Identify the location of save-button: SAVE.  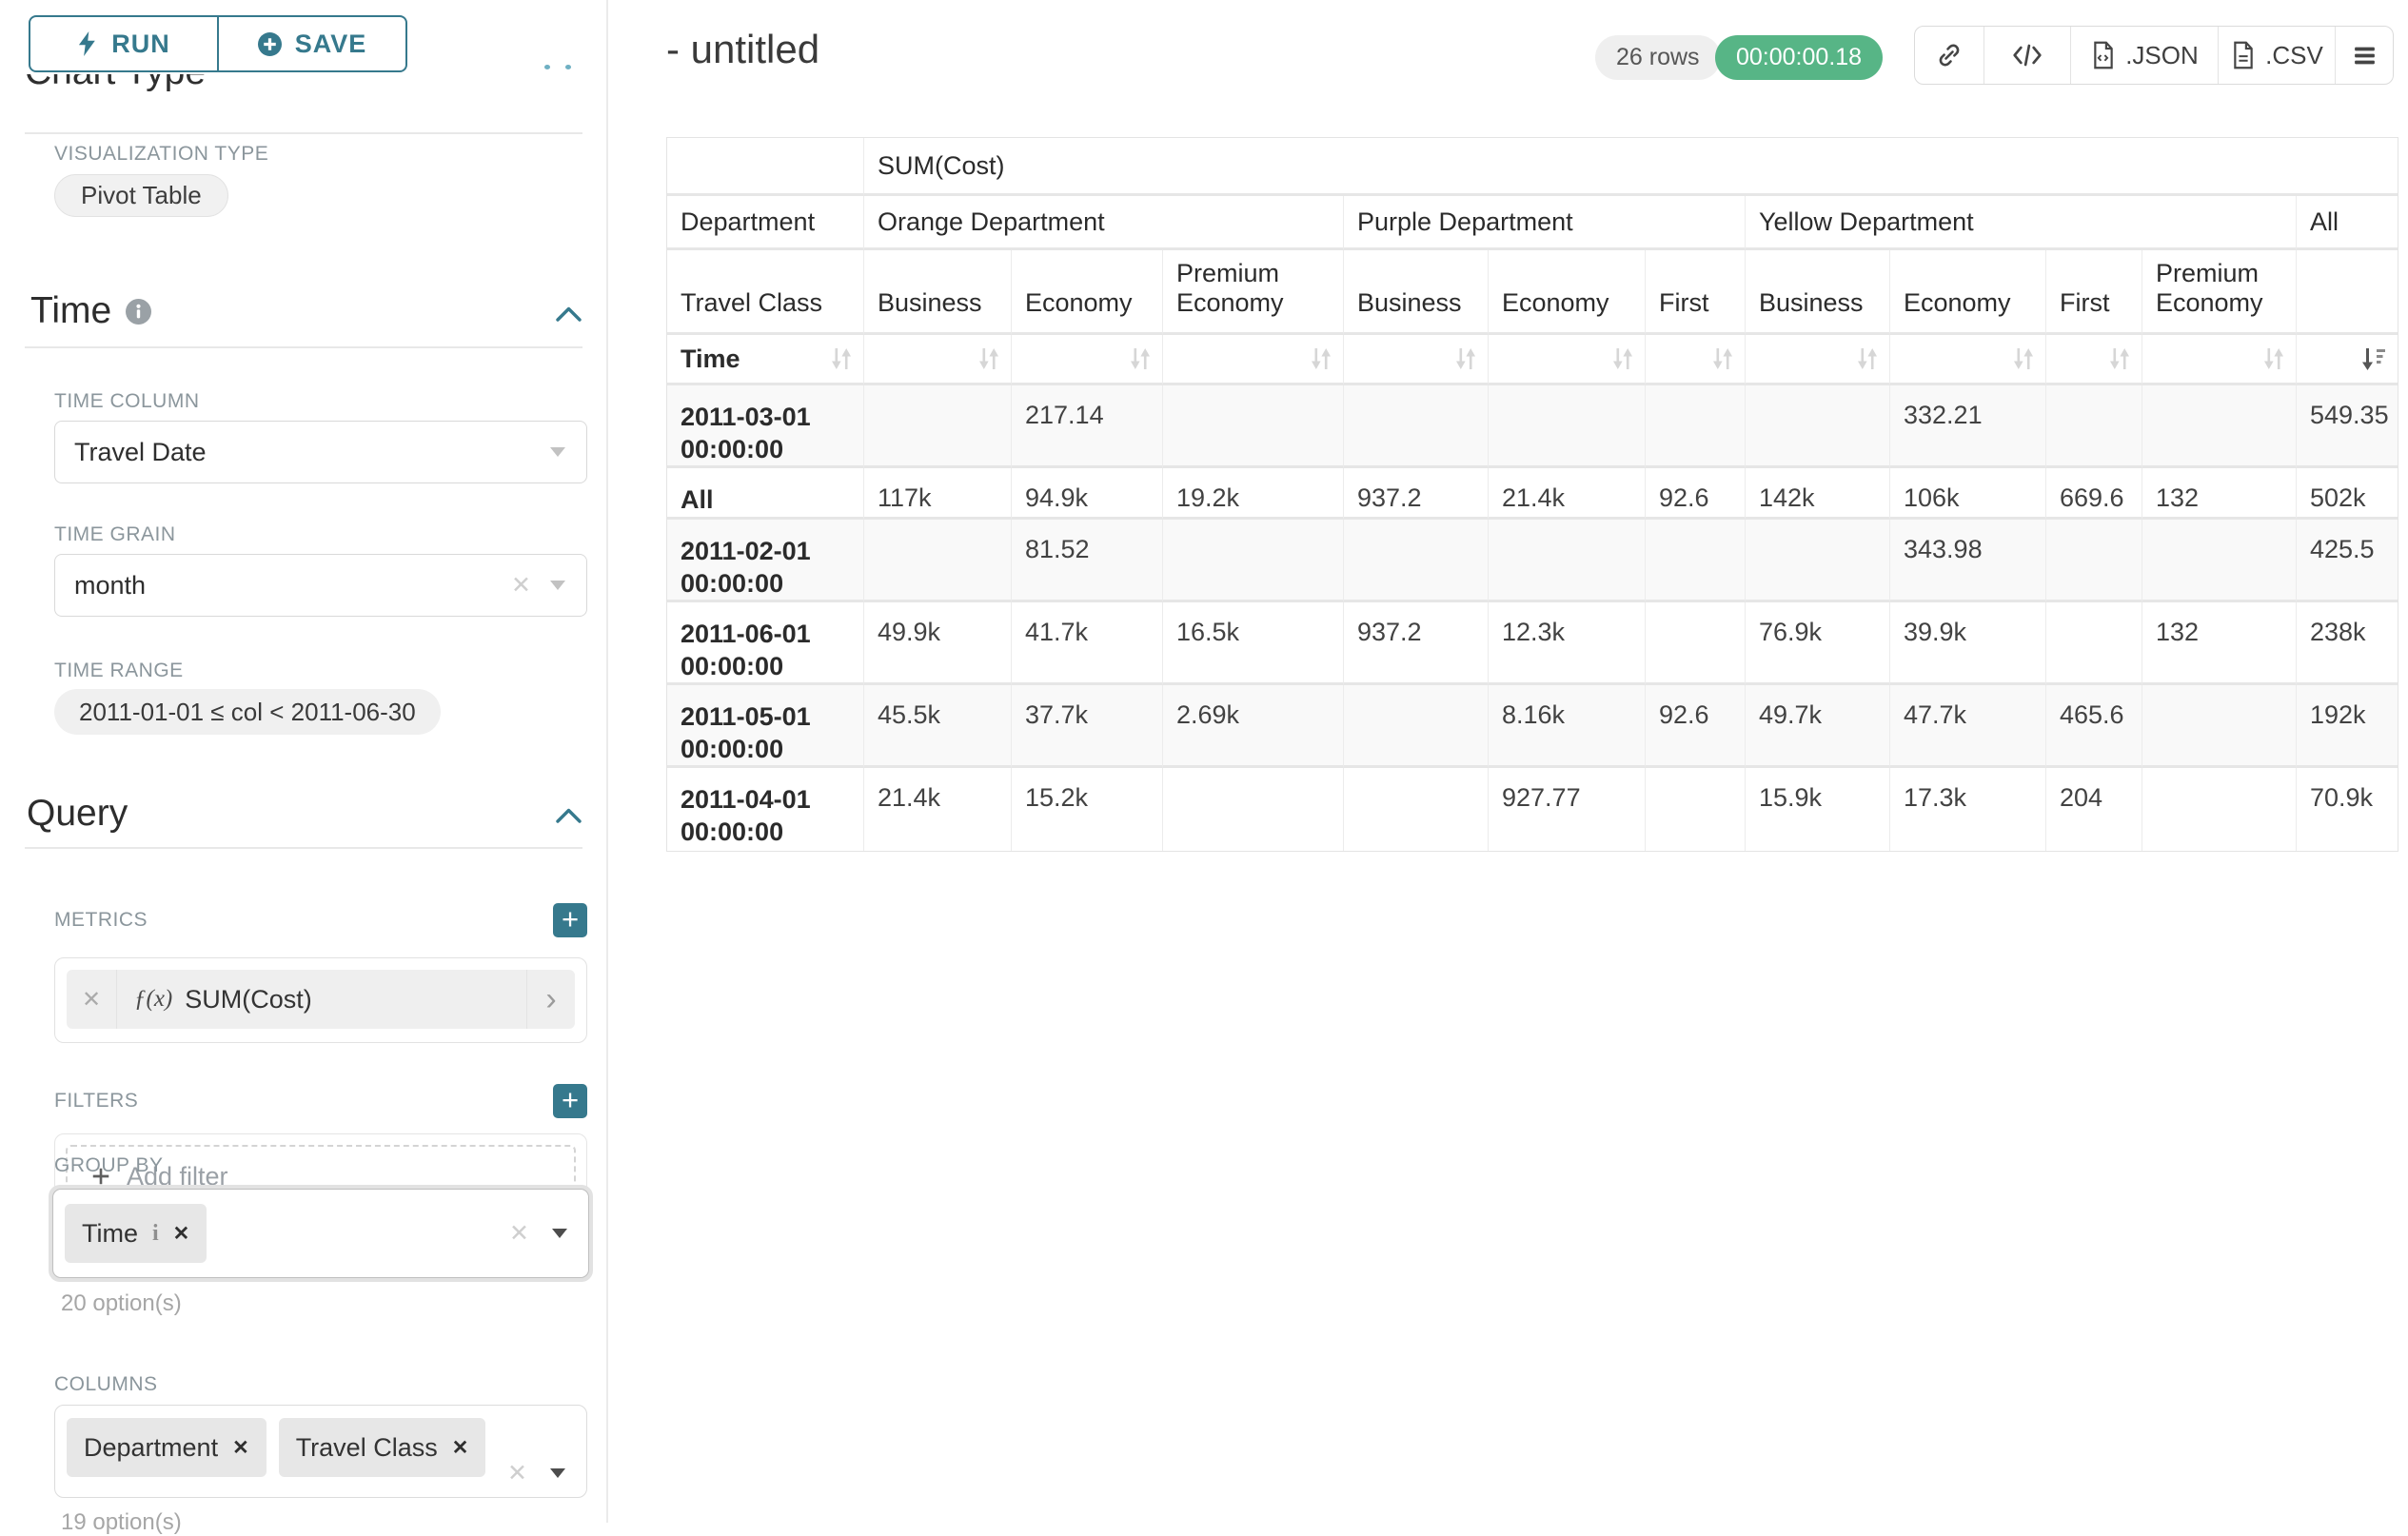
(311, 43).